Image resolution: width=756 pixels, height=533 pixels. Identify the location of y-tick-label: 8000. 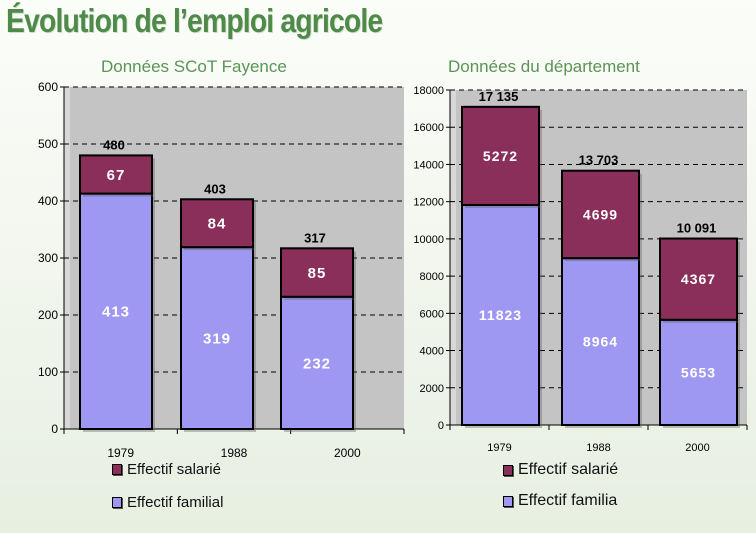
(432, 277).